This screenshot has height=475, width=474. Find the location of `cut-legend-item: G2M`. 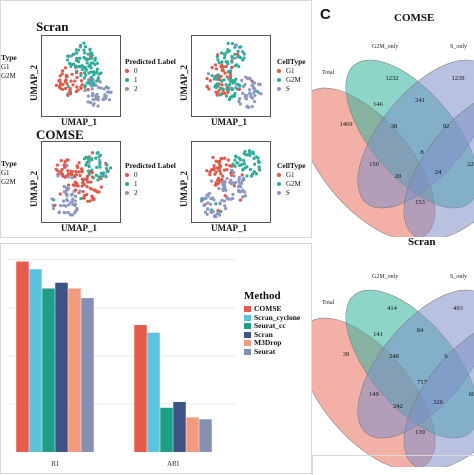

cut-legend-item: G2M is located at coordinates (8, 76).